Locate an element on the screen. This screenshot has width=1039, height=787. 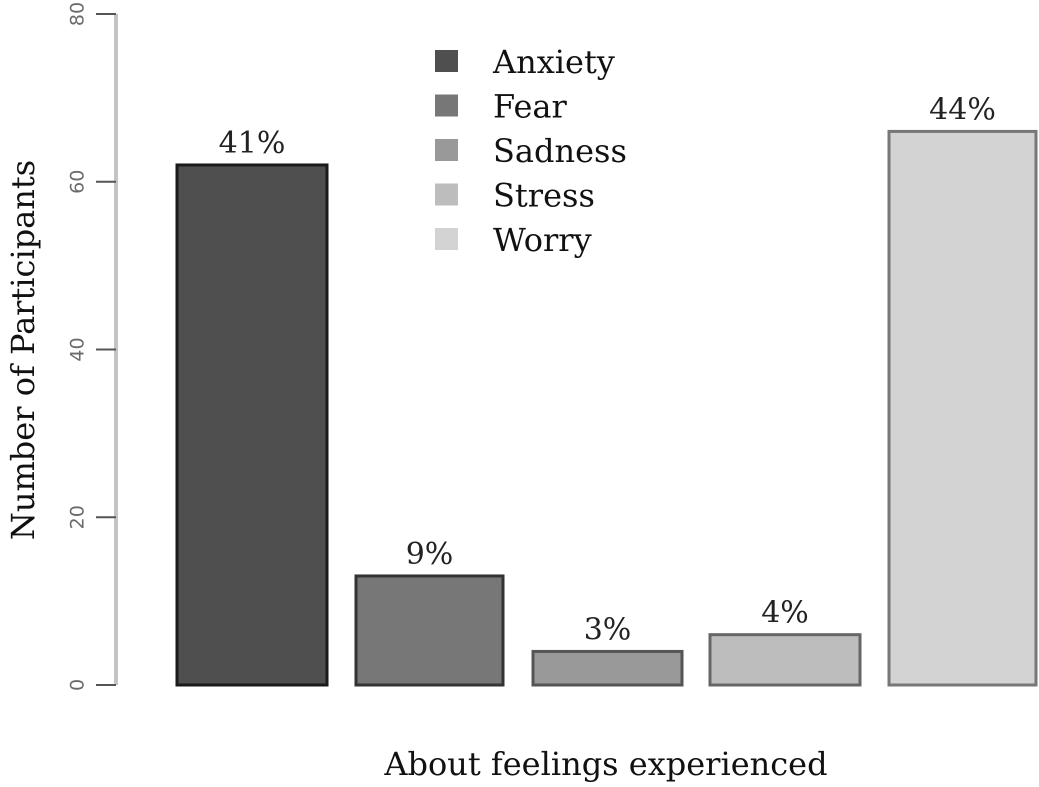
bar-fear: 9% is located at coordinates (429, 612).